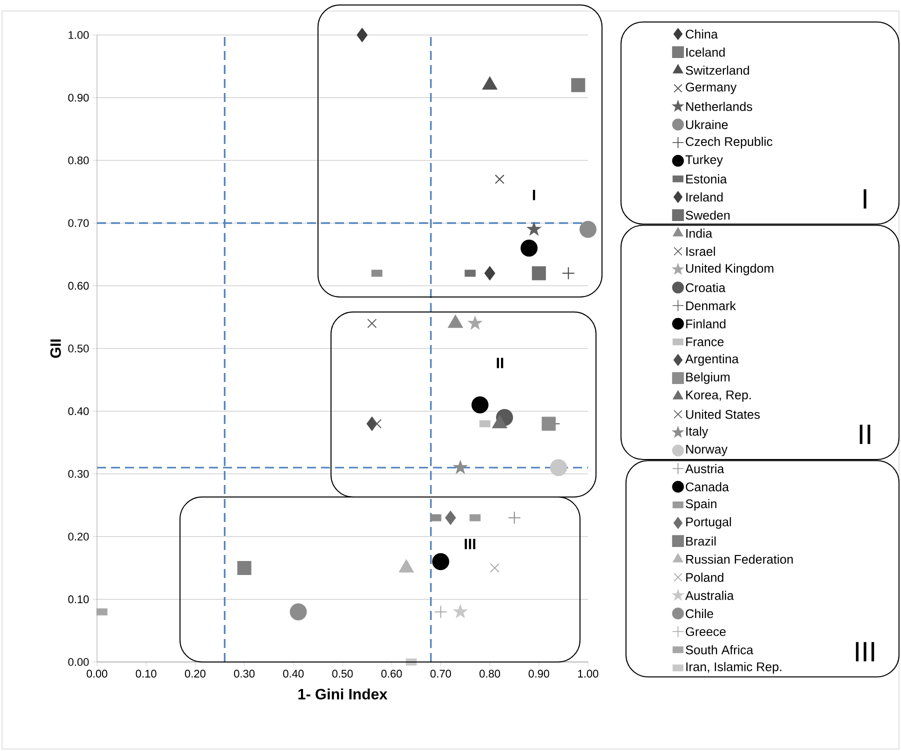 This screenshot has height=751, width=901. I want to click on legend-label: Germany, so click(711, 88).